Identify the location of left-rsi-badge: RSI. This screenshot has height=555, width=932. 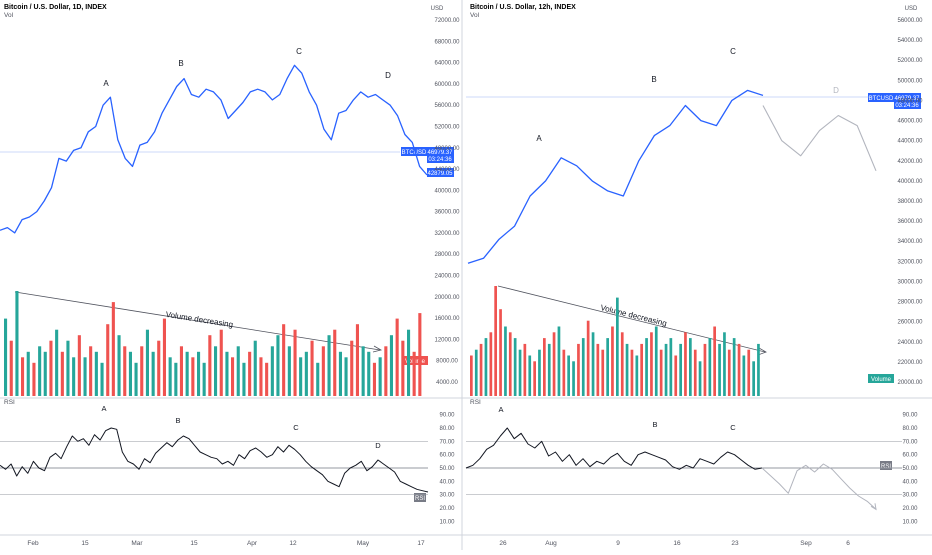
(420, 497).